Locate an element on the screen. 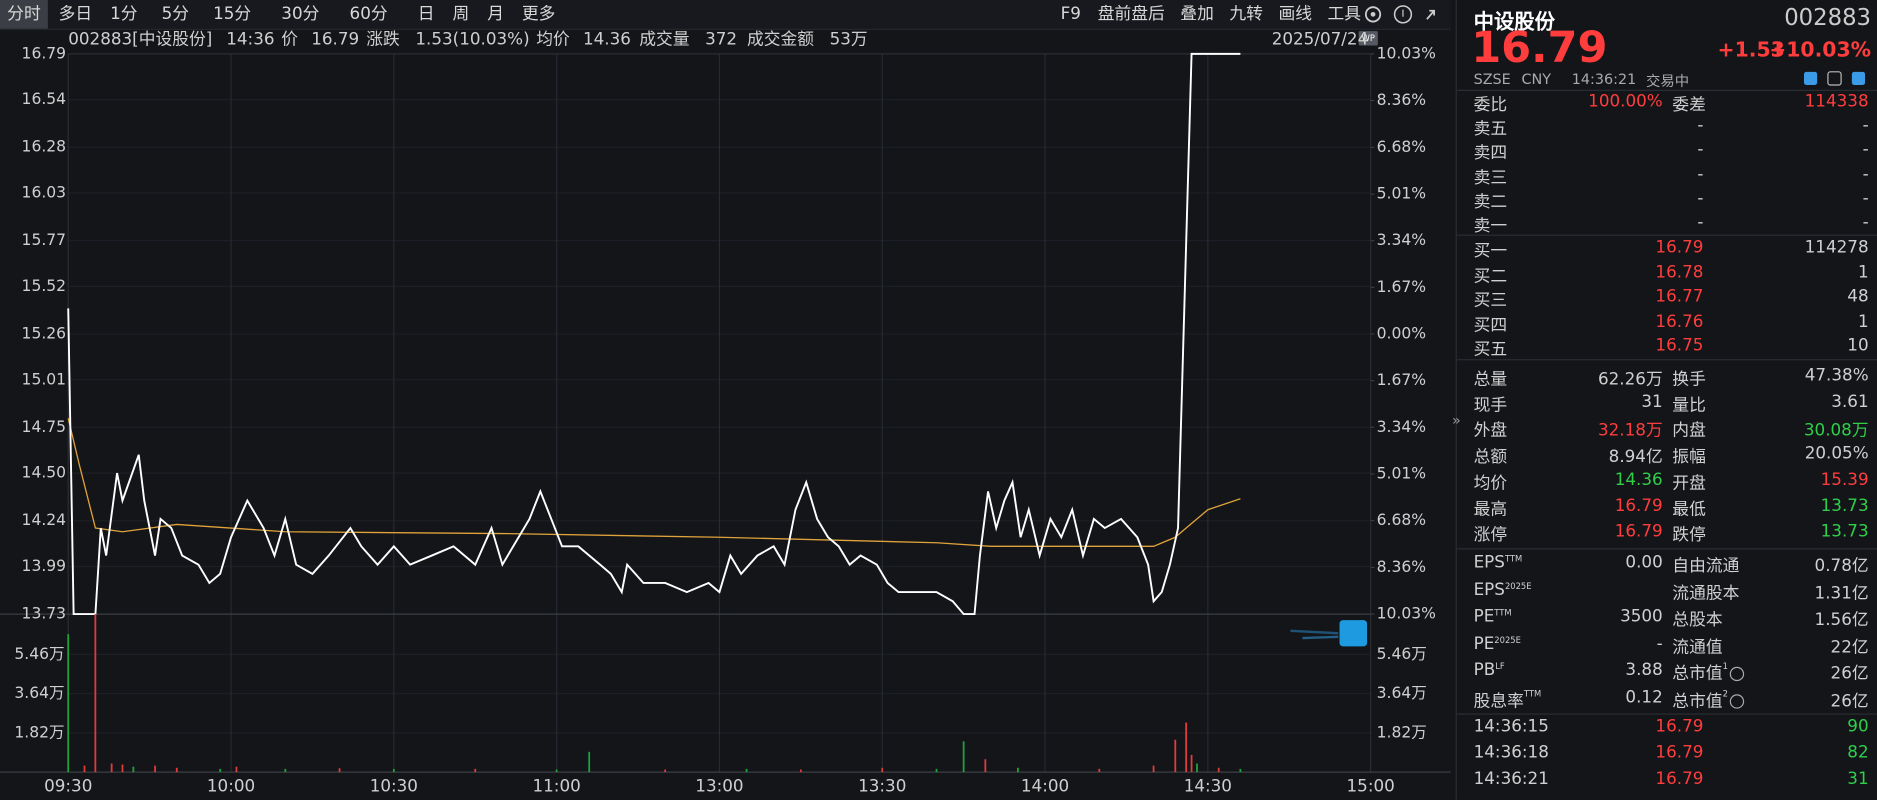  header-symbol: 002883[中设股份] is located at coordinates (140, 39).